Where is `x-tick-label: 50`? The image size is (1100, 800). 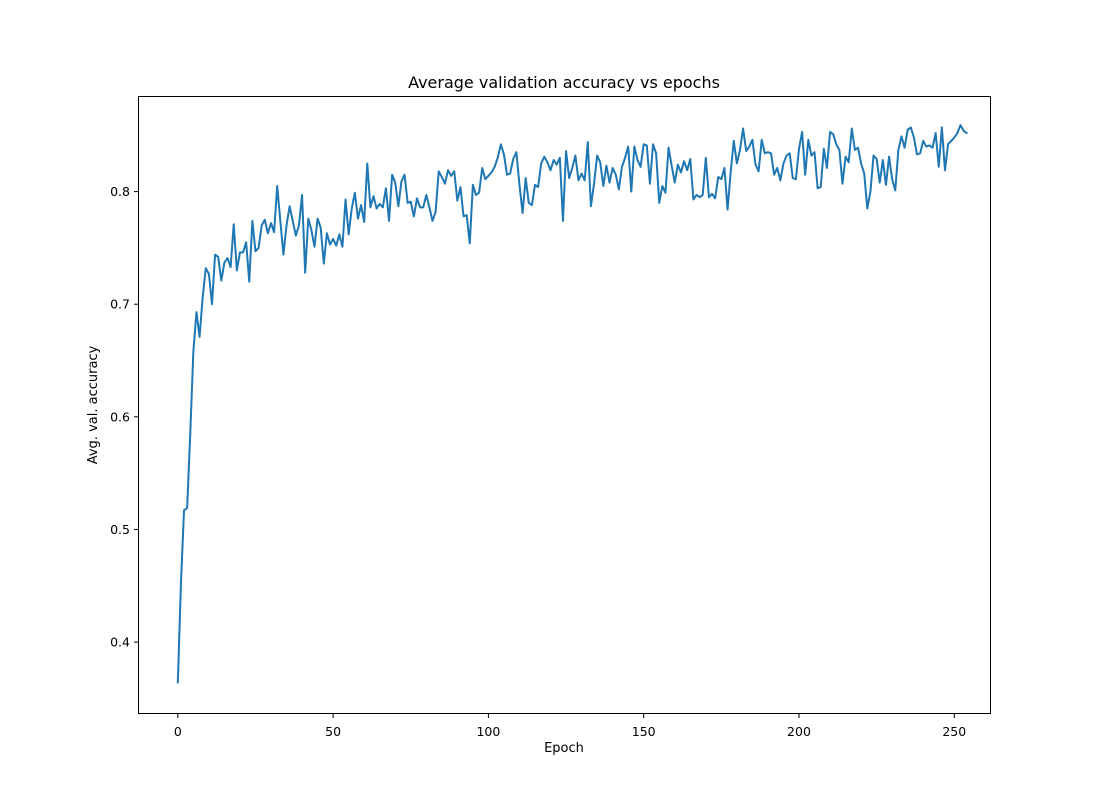
x-tick-label: 50 is located at coordinates (333, 731).